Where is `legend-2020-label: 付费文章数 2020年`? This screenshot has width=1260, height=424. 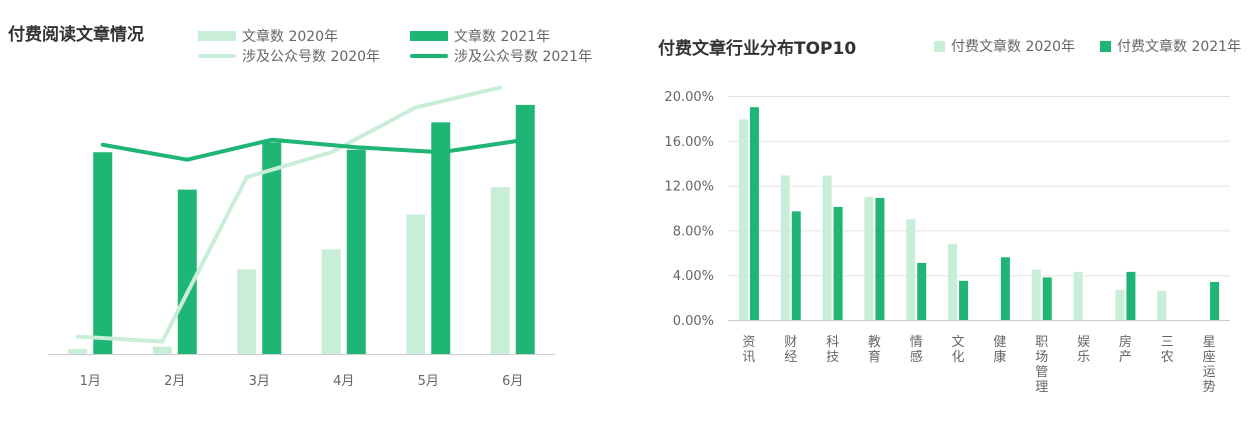 legend-2020-label: 付费文章数 2020年 is located at coordinates (1013, 47).